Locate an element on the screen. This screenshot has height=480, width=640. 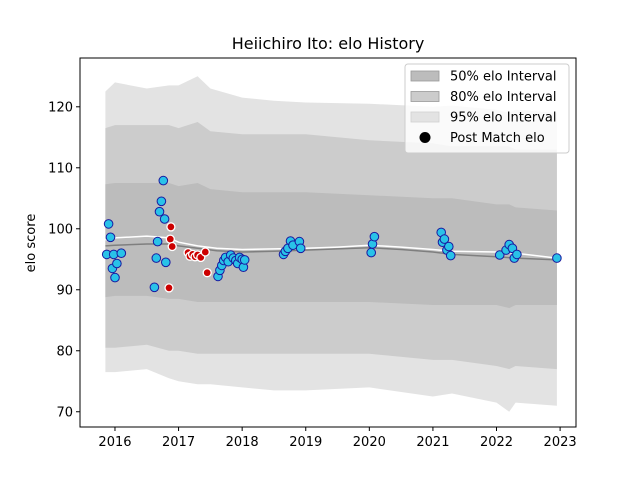
y-tick-label: 120 is located at coordinates (60, 107).